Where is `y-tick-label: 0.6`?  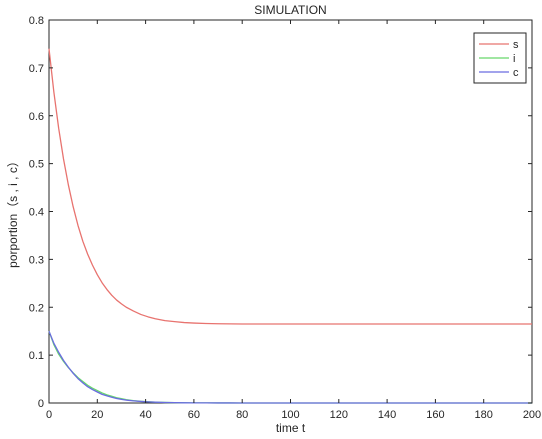 y-tick-label: 0.6 is located at coordinates (36, 117).